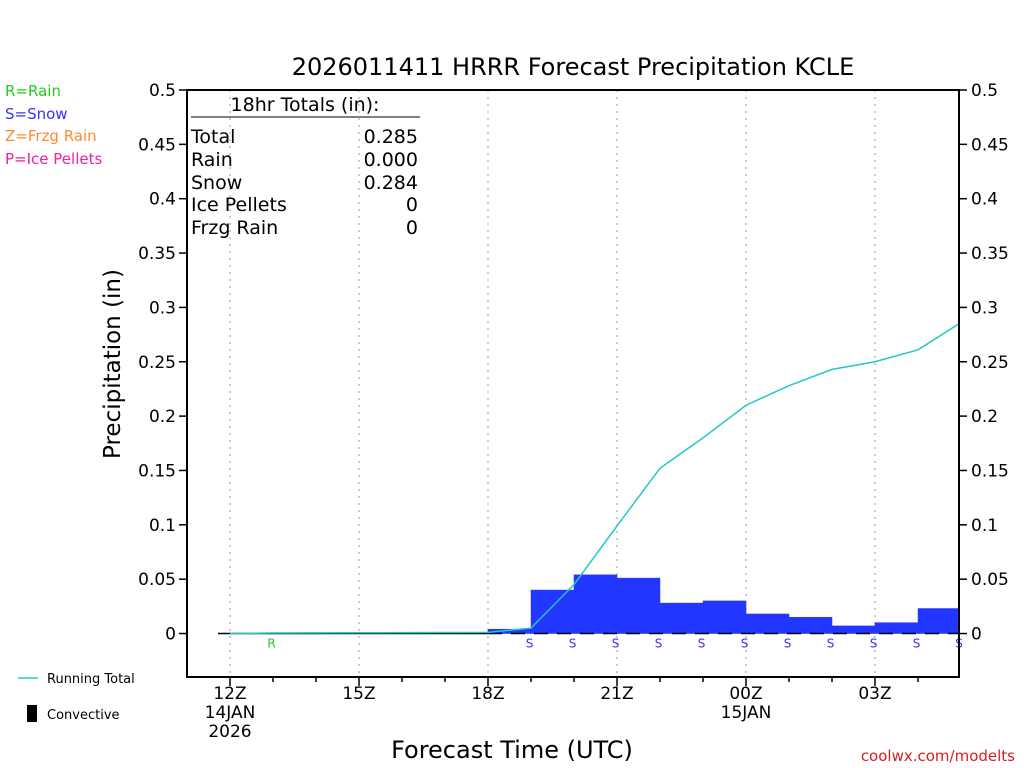  What do you see at coordinates (984, 526) in the screenshot?
I see `y-tick-label-right: 0.1` at bounding box center [984, 526].